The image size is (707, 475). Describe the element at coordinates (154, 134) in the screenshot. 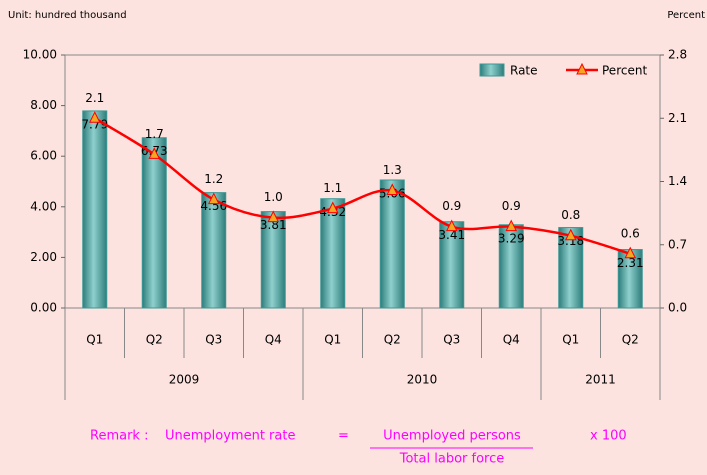

I see `point-label: 1.7` at that location.